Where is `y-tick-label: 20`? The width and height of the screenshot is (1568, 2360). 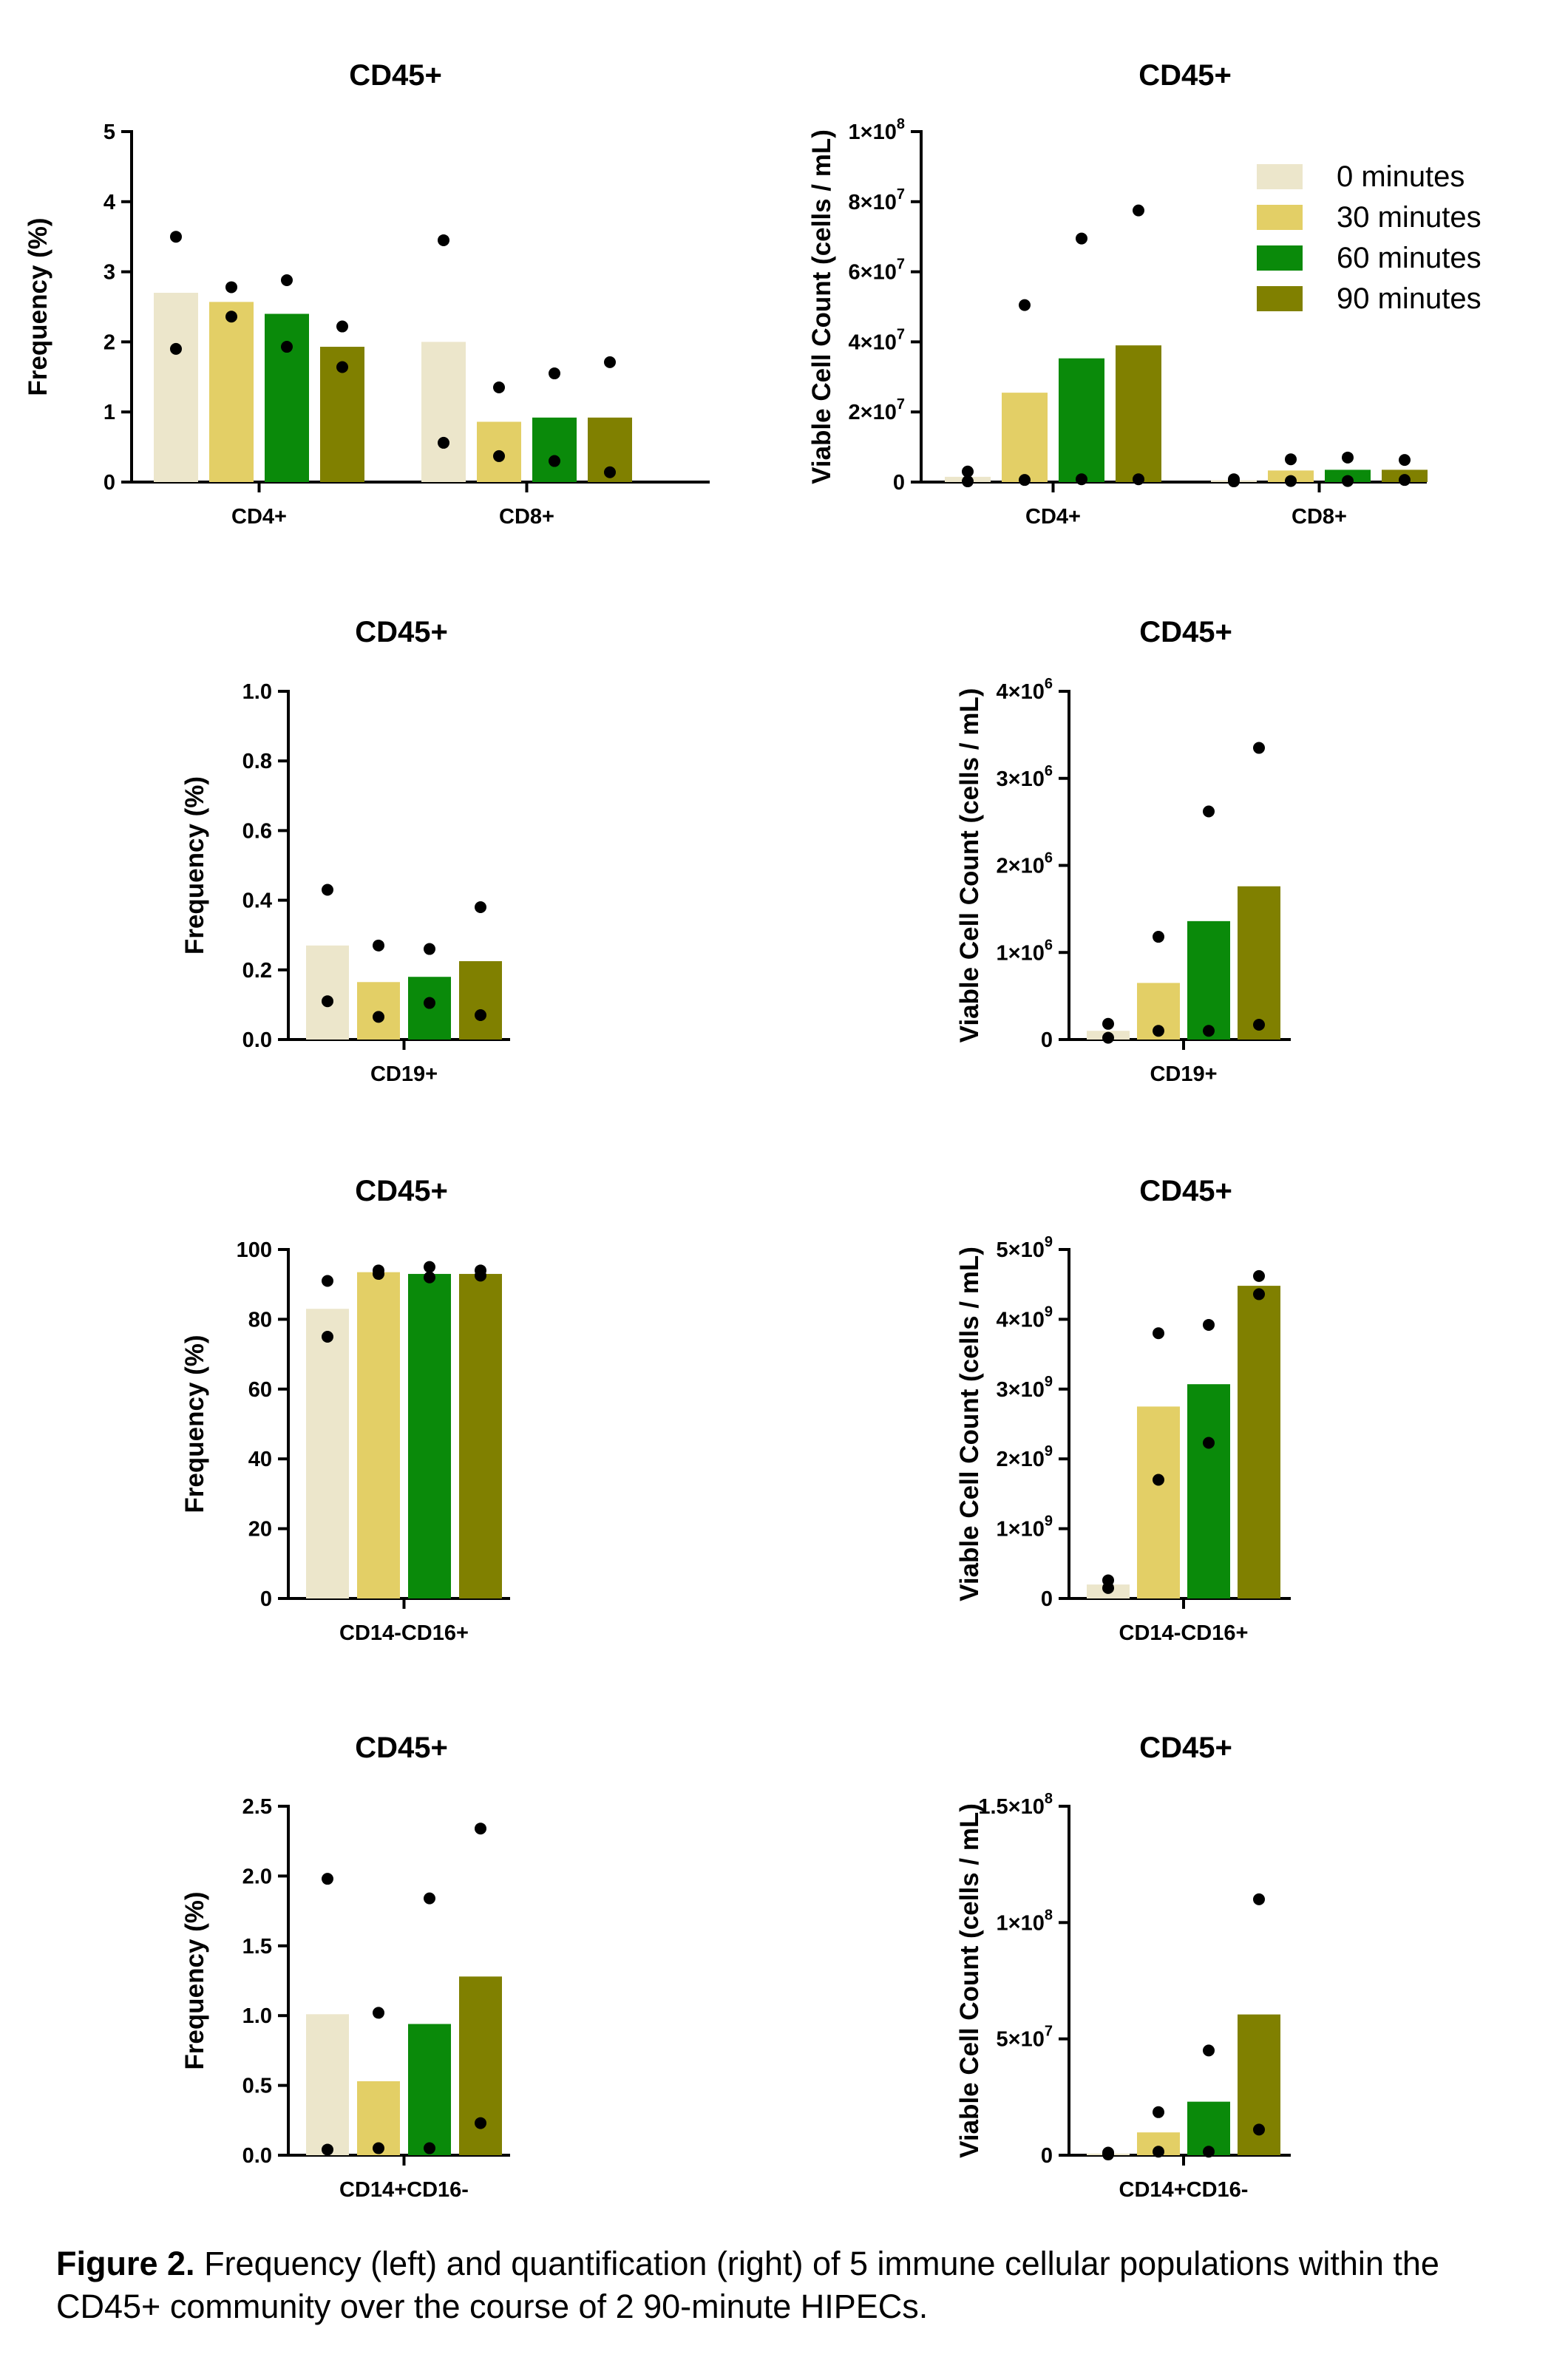 y-tick-label: 20 is located at coordinates (260, 1530).